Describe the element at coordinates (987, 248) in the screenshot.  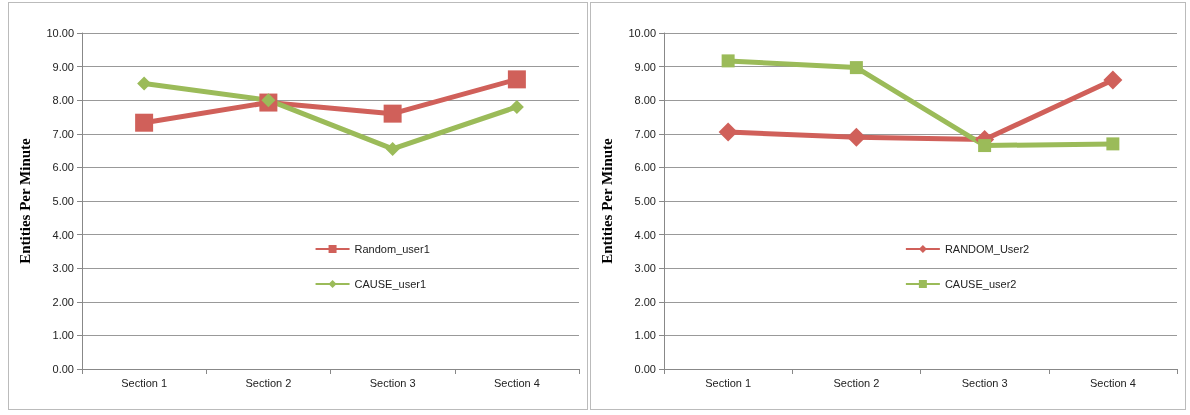
I see `legend-label: RANDOM_User2` at that location.